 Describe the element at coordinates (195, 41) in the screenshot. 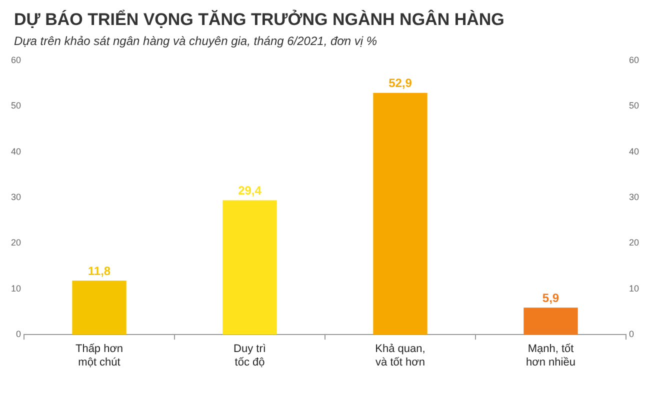

I see `chart-subtitle: Dựa trên khảo sát ngân hàng và chuyên gia, tháng 6/2021, đơn vị %` at that location.